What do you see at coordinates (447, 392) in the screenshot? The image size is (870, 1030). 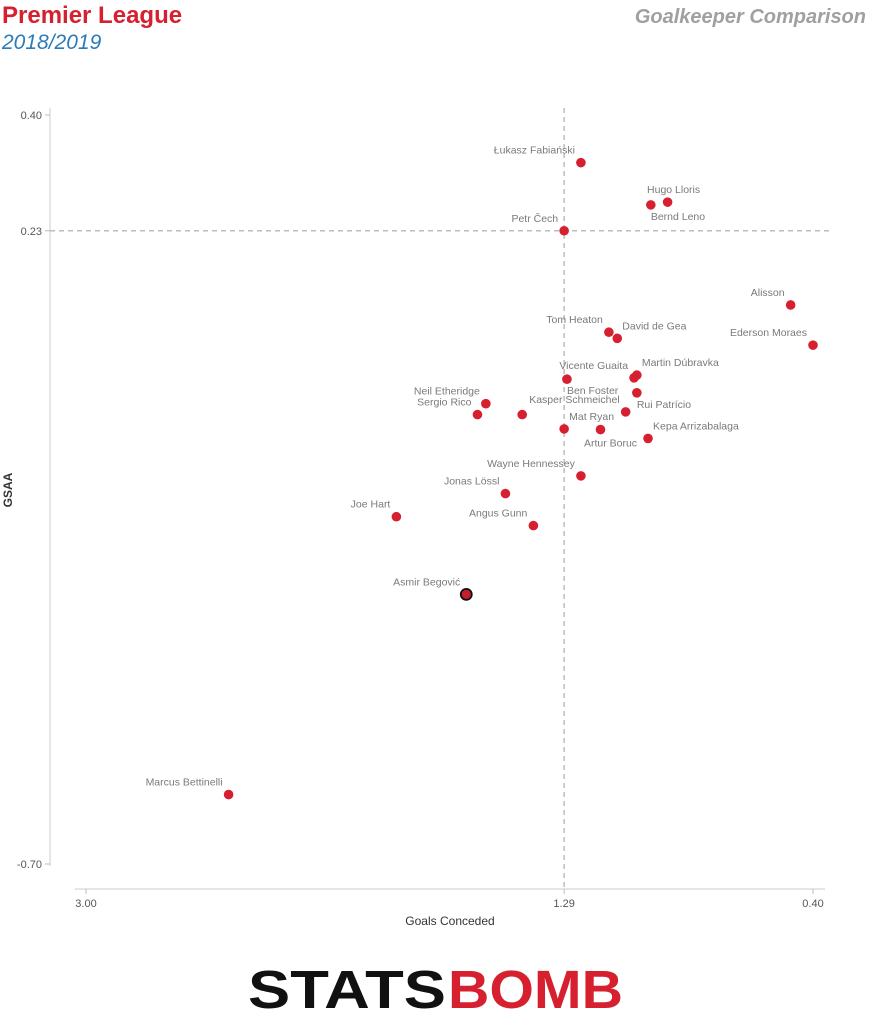 I see `data-point-label: Neil Etheridge` at bounding box center [447, 392].